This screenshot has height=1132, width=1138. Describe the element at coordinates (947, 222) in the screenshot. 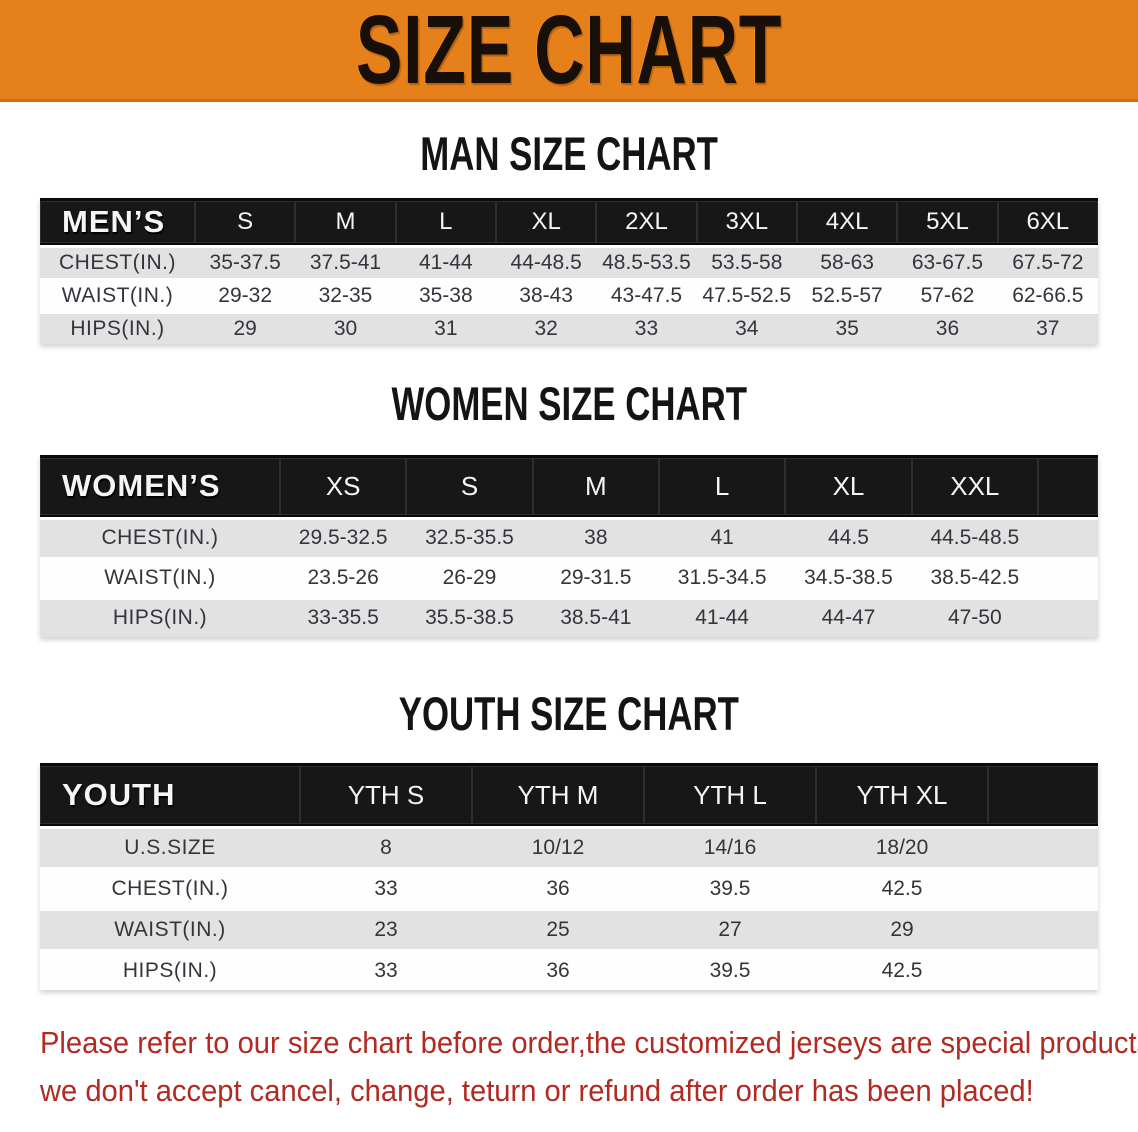

I see `size-column-header: 5XL` at that location.